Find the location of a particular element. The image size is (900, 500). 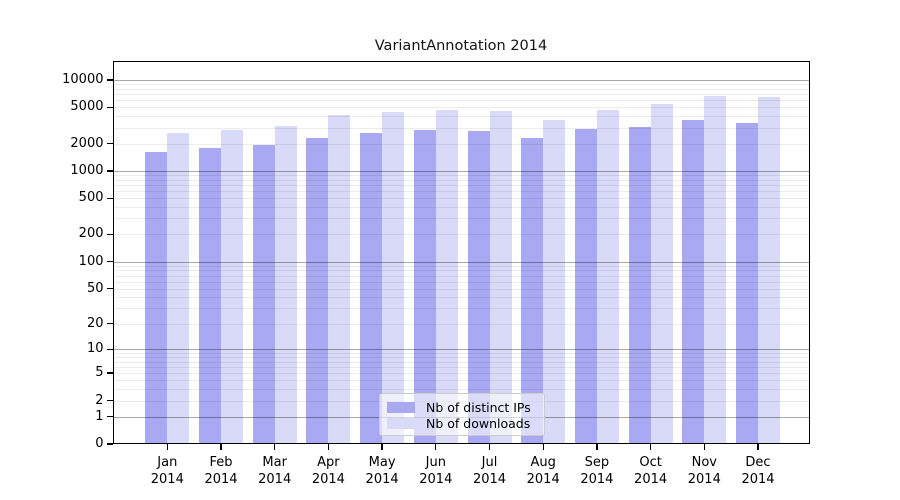

y-tick-label: 10000 is located at coordinates (83, 79).